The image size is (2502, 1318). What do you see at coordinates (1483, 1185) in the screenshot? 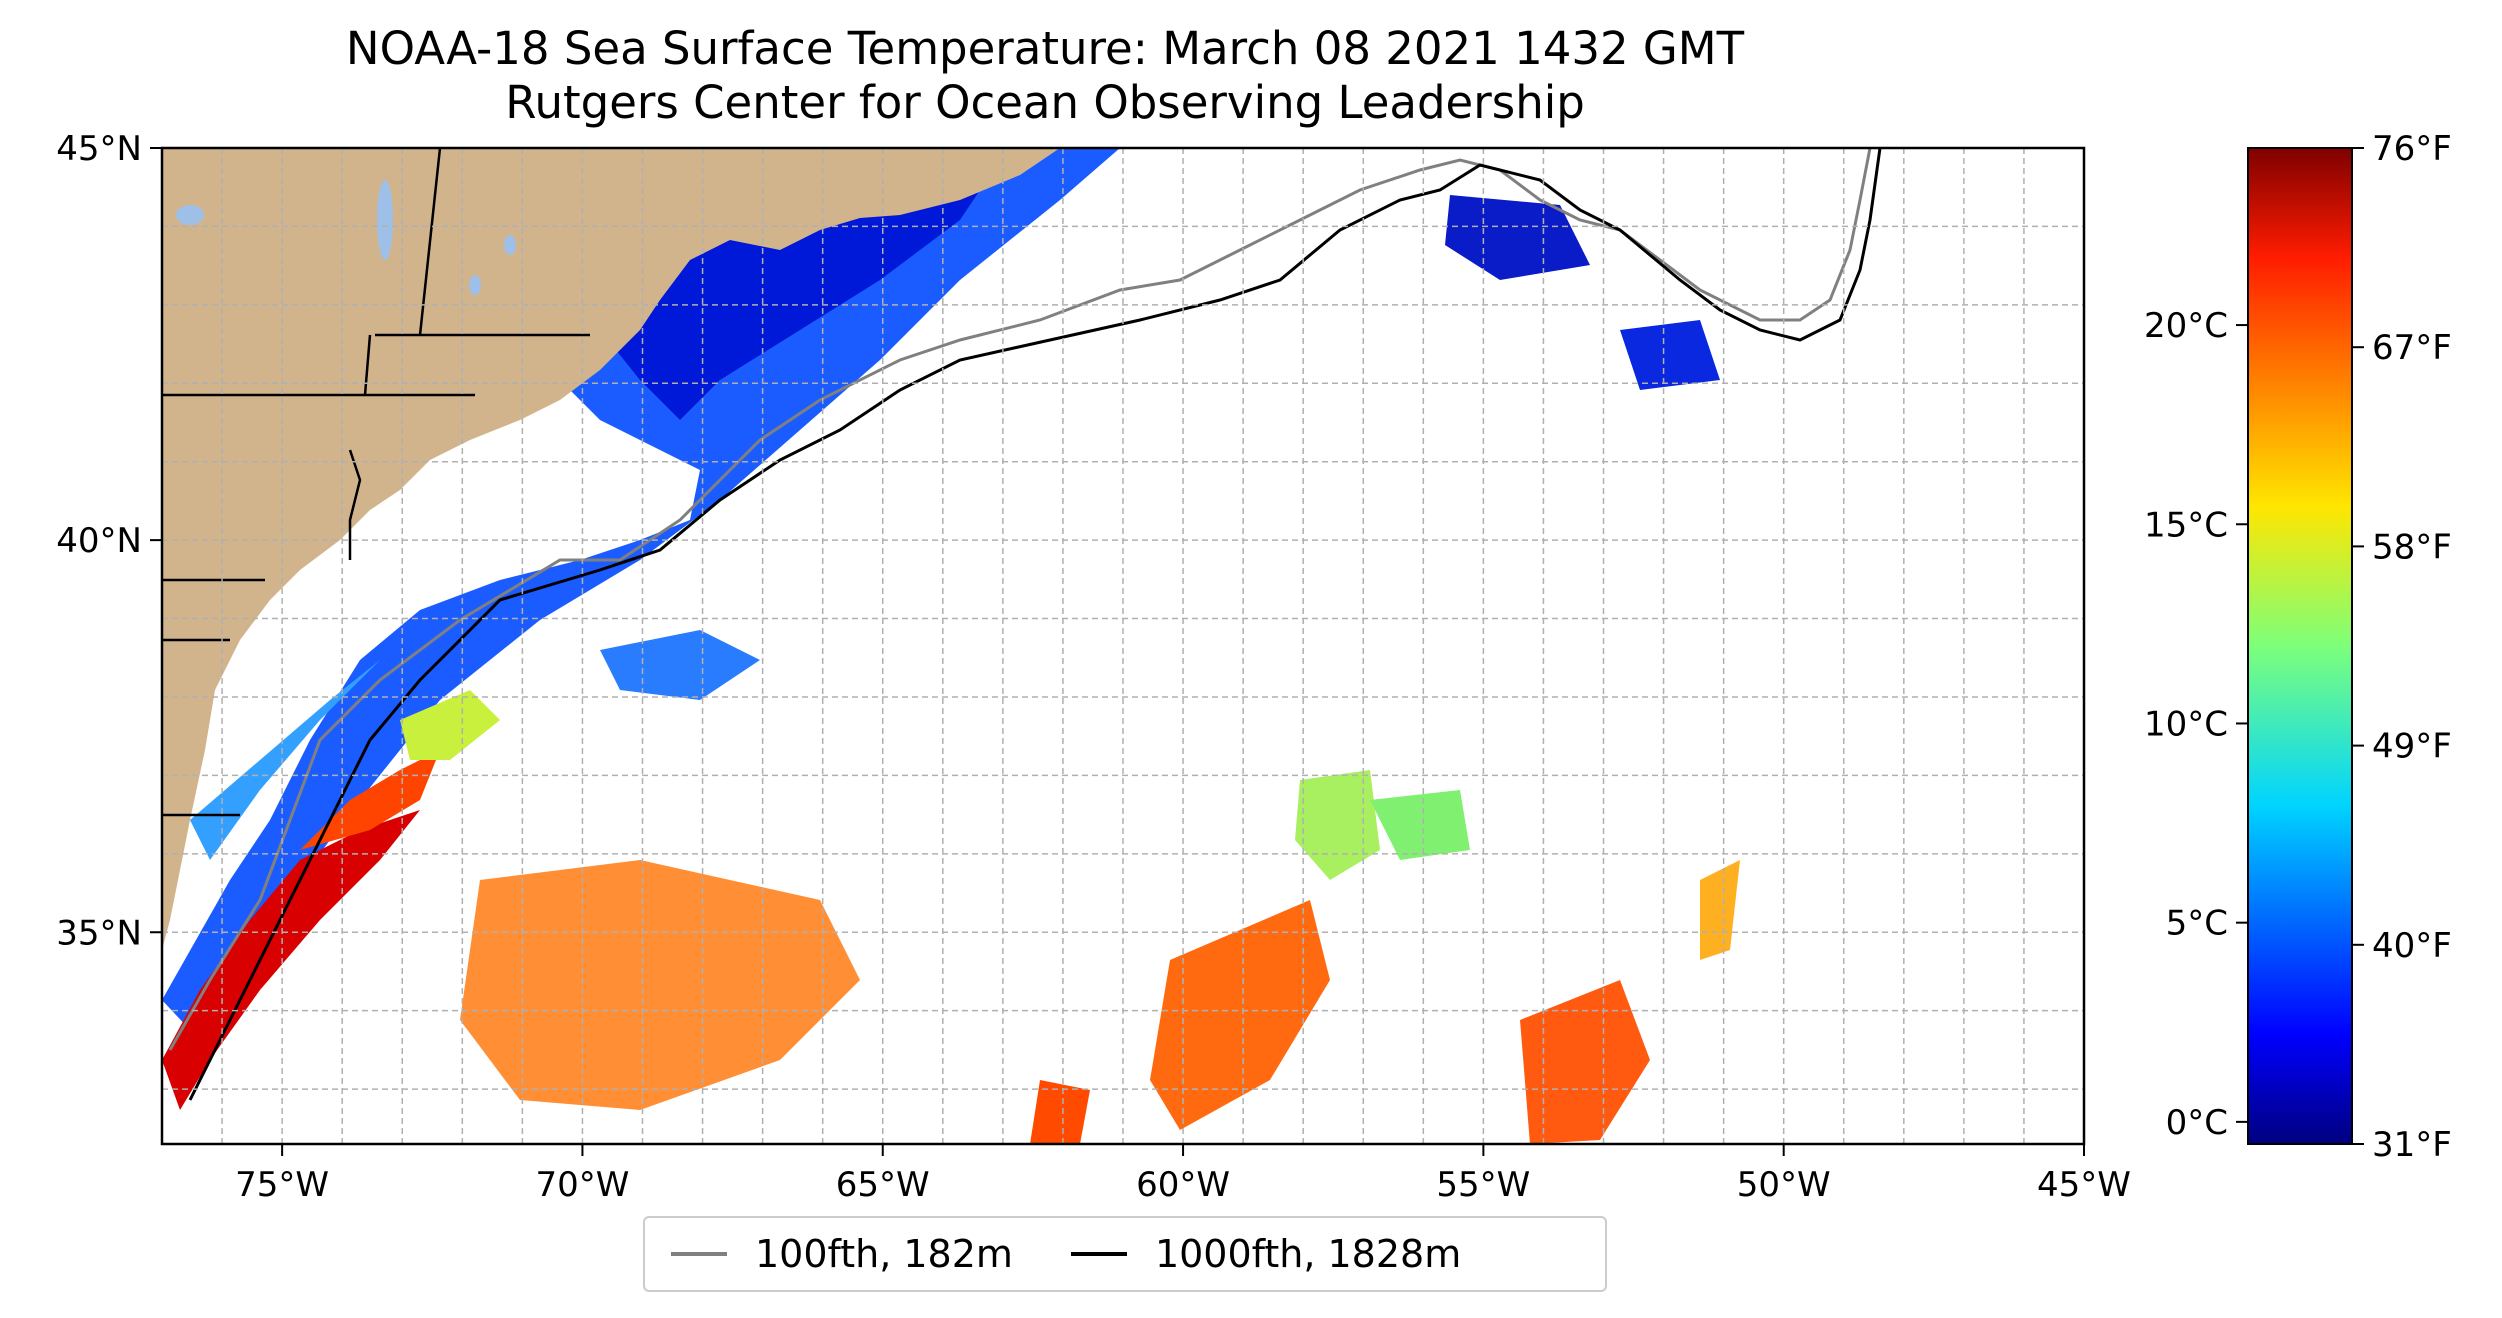
I see `lon-tick-label: 55°W` at bounding box center [1483, 1185].